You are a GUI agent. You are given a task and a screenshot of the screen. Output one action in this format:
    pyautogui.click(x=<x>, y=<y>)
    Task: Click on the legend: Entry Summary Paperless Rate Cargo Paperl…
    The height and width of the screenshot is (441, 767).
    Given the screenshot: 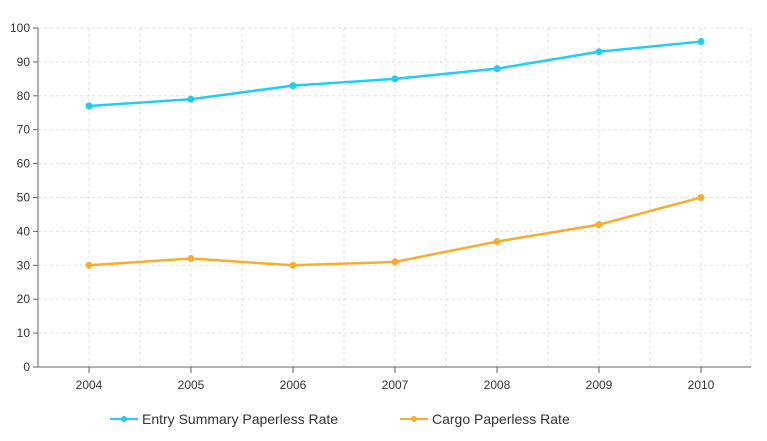 What is the action you would take?
    pyautogui.click(x=340, y=419)
    